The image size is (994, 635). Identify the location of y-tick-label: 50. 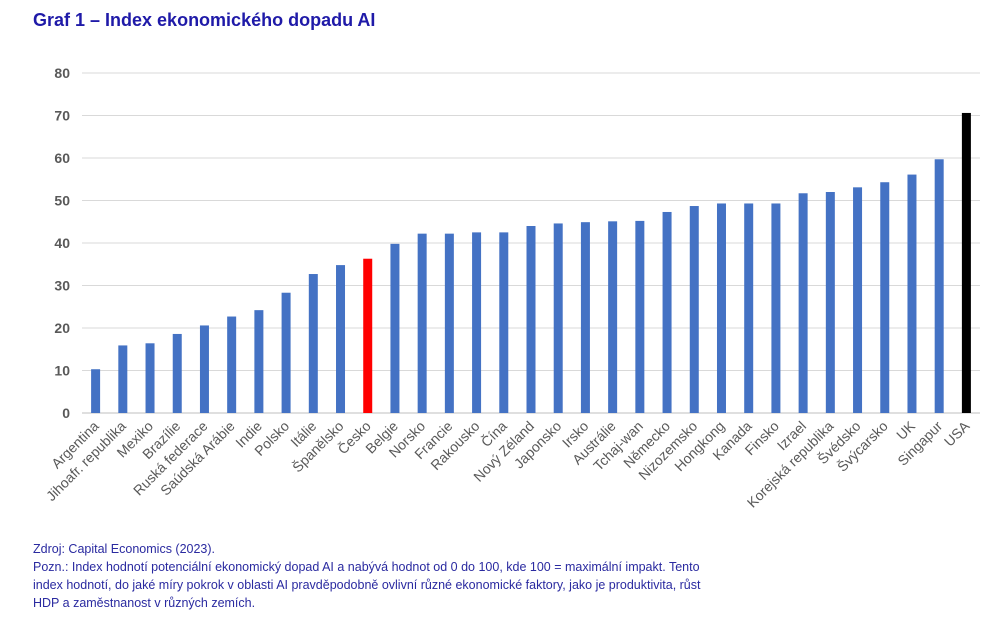
(62, 201).